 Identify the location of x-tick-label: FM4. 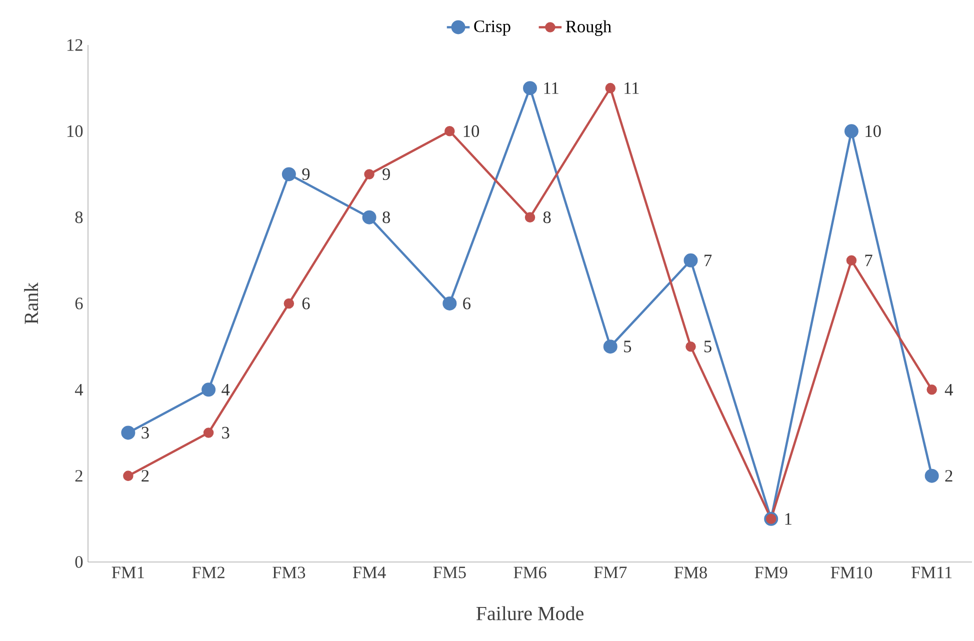
(369, 572).